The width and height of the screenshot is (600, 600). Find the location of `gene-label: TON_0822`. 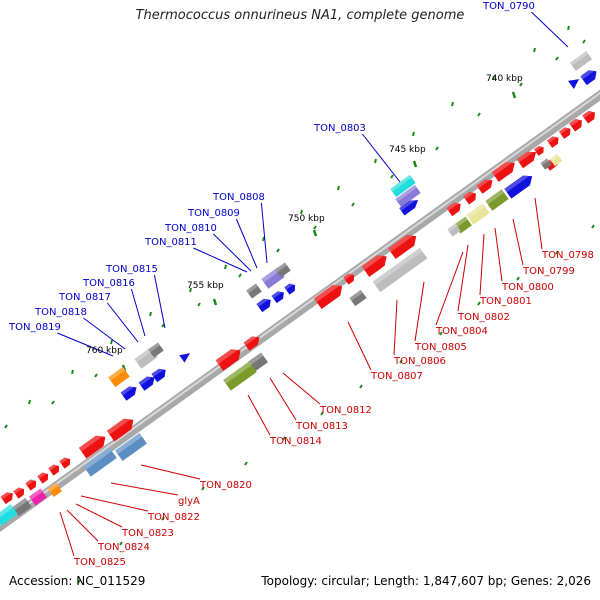

gene-label: TON_0822 is located at coordinates (173, 517).